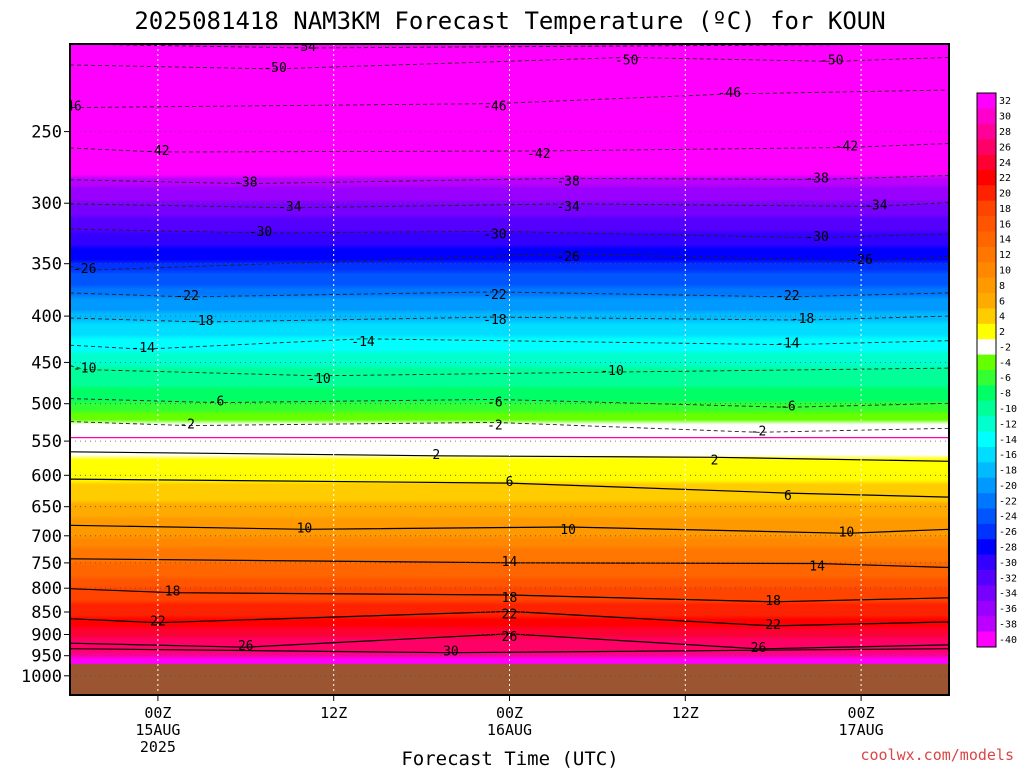  I want to click on pressure-tick-label: 500, so click(46, 405).